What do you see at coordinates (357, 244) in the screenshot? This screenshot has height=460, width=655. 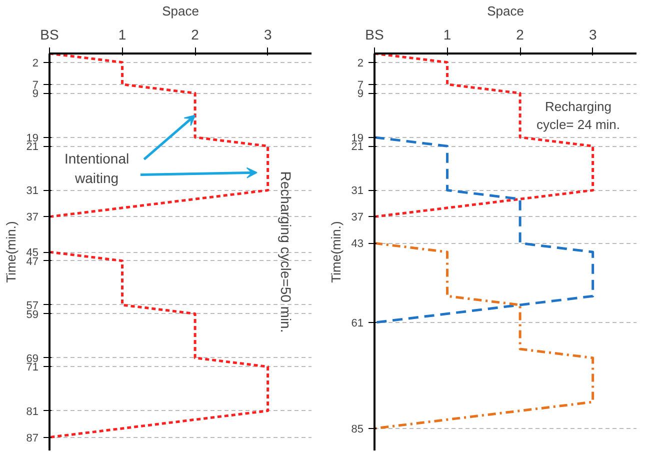 I see `y-tick-label: 43` at bounding box center [357, 244].